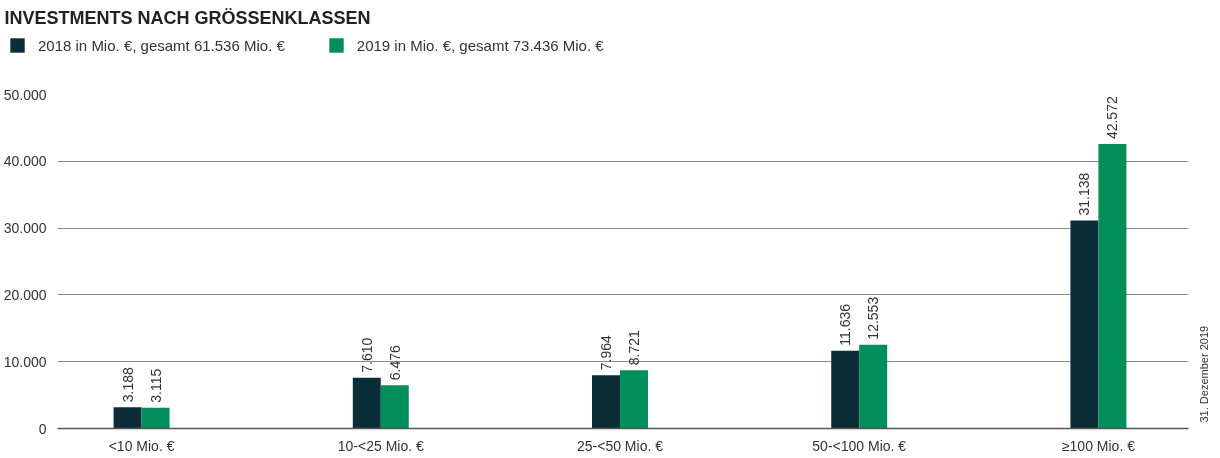 The height and width of the screenshot is (458, 1220). What do you see at coordinates (25, 94) in the screenshot?
I see `y-tick-label: 50.000` at bounding box center [25, 94].